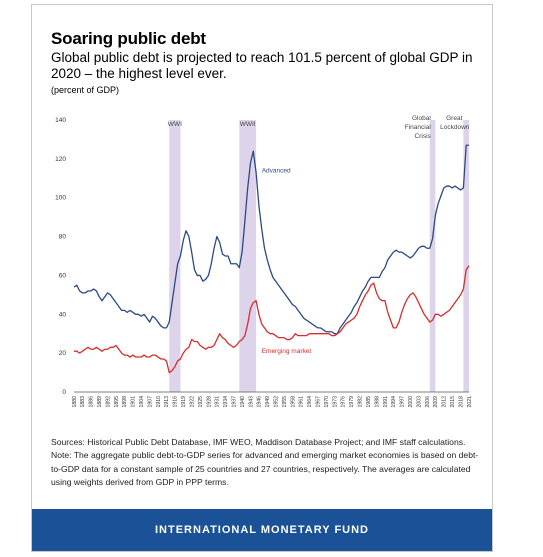 Image resolution: width=543 pixels, height=557 pixels. Describe the element at coordinates (218, 402) in the screenshot. I see `x-tick-label-1931: 1931` at that location.